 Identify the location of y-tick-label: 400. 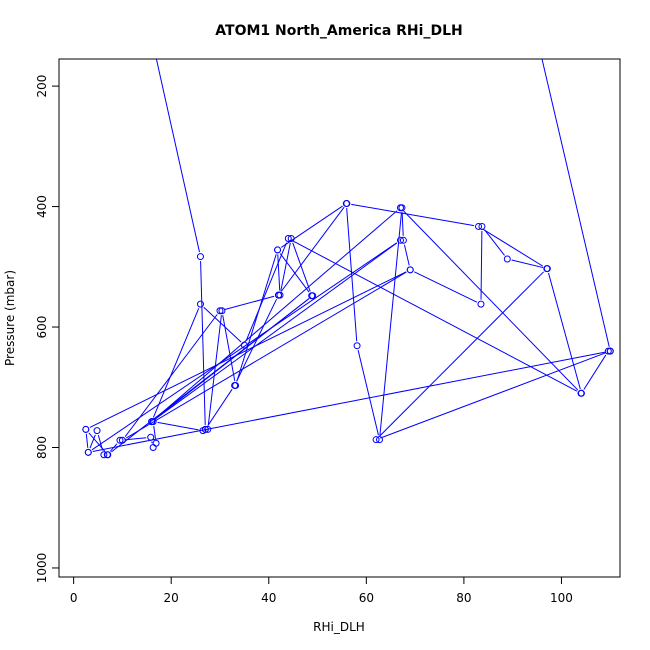
(42, 206).